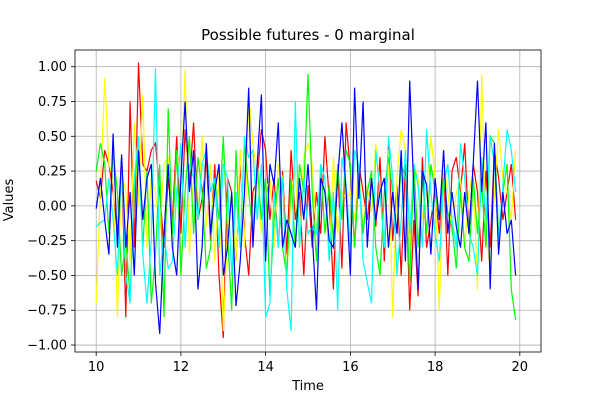  I want to click on y-tick-label: −1.00, so click(47, 346).